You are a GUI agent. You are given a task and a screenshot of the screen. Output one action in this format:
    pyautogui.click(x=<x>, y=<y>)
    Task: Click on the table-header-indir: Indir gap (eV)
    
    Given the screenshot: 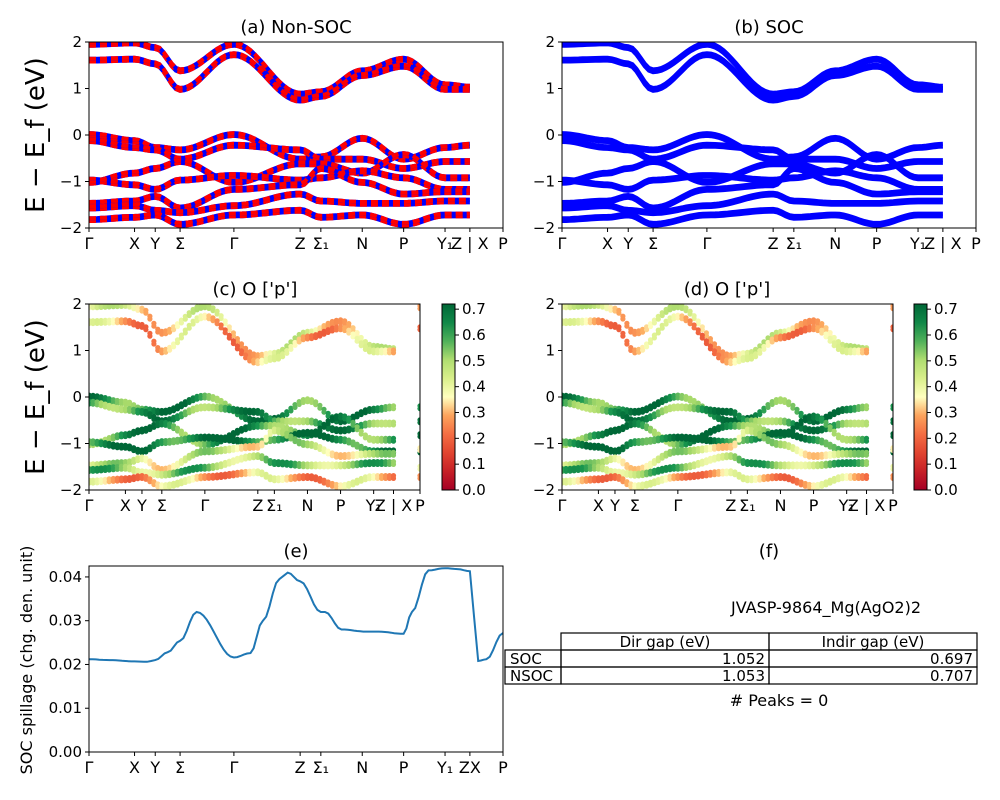 What is the action you would take?
    pyautogui.click(x=873, y=642)
    